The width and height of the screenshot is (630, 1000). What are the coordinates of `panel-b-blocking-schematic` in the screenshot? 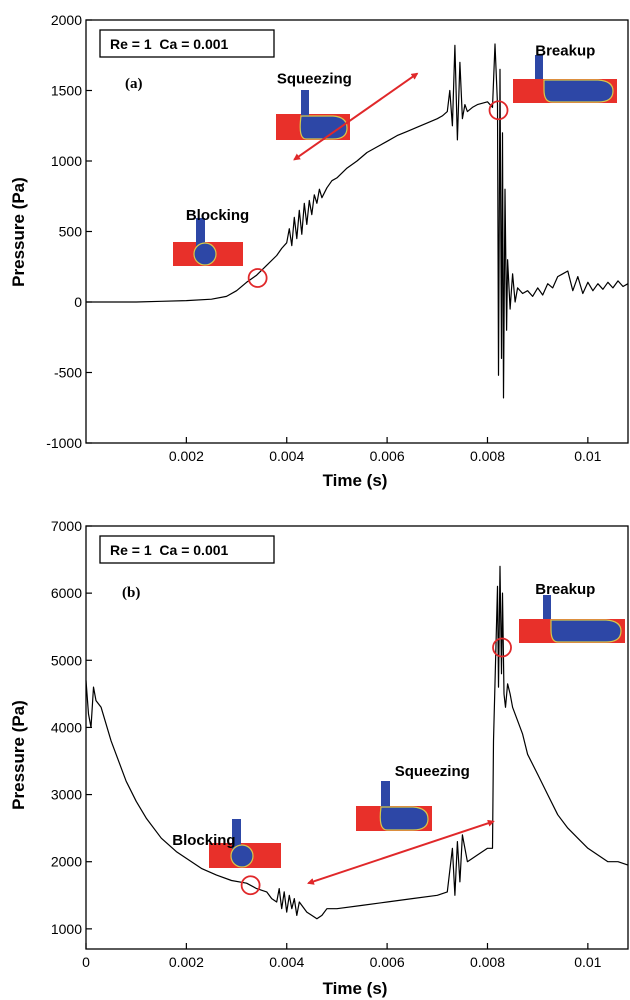 It's located at (245, 843).